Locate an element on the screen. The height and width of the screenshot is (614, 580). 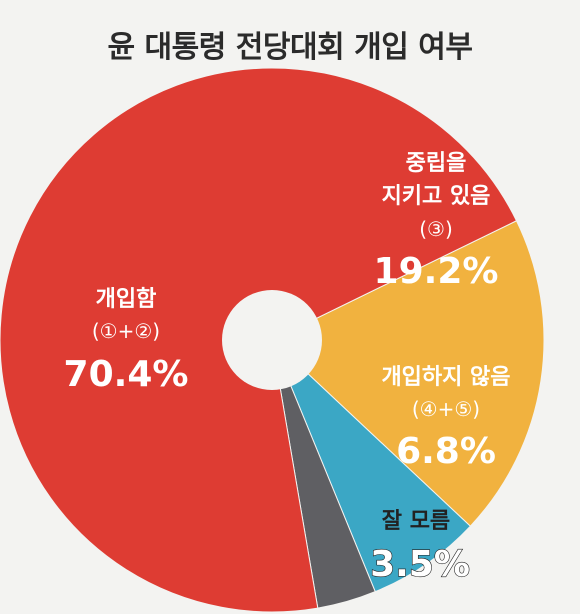
chart-title: 윤 대통령 전당대회 개입 여부 is located at coordinates (290, 47).